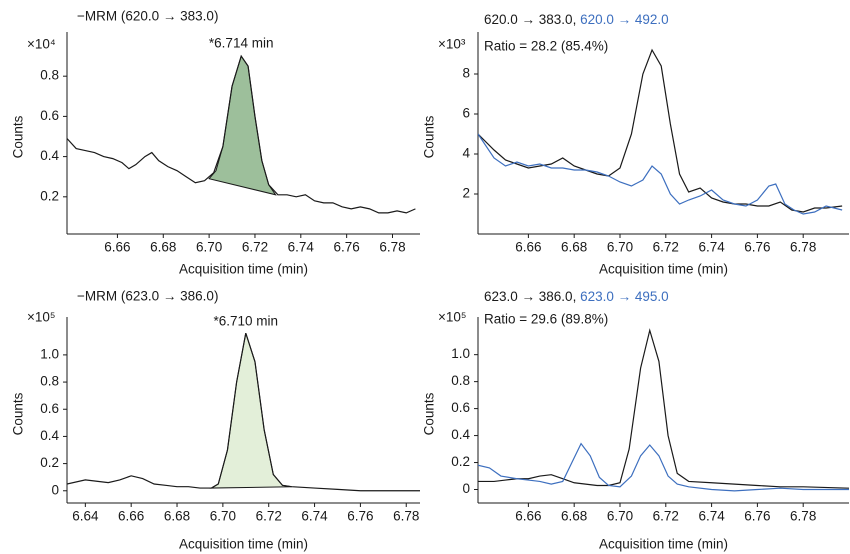  What do you see at coordinates (466, 113) in the screenshot?
I see `y-tick-label: 6` at bounding box center [466, 113].